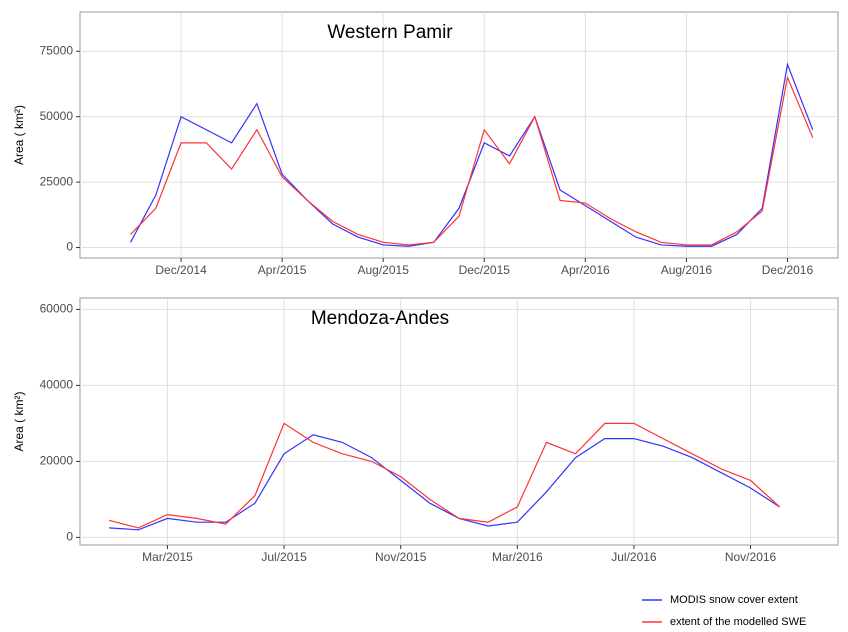  Describe the element at coordinates (57, 50) in the screenshot. I see `y-tick-label: 75000` at that location.